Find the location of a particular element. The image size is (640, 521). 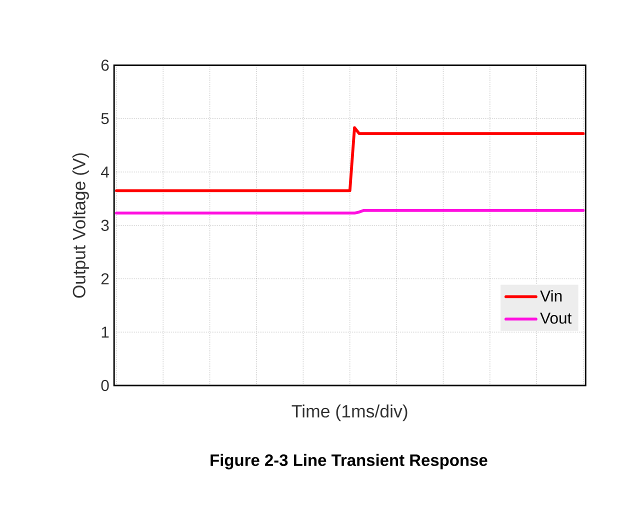

y-tick-label: 4 is located at coordinates (105, 172).